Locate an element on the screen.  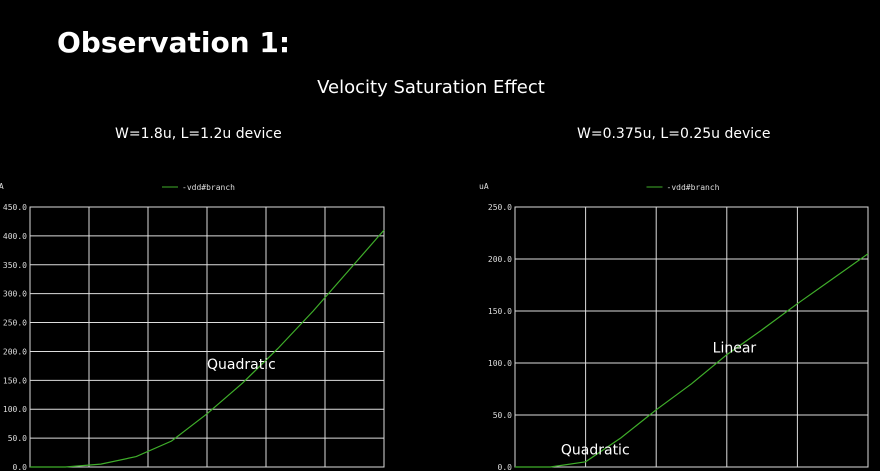
slide-title: Observation 1: is located at coordinates (174, 42).